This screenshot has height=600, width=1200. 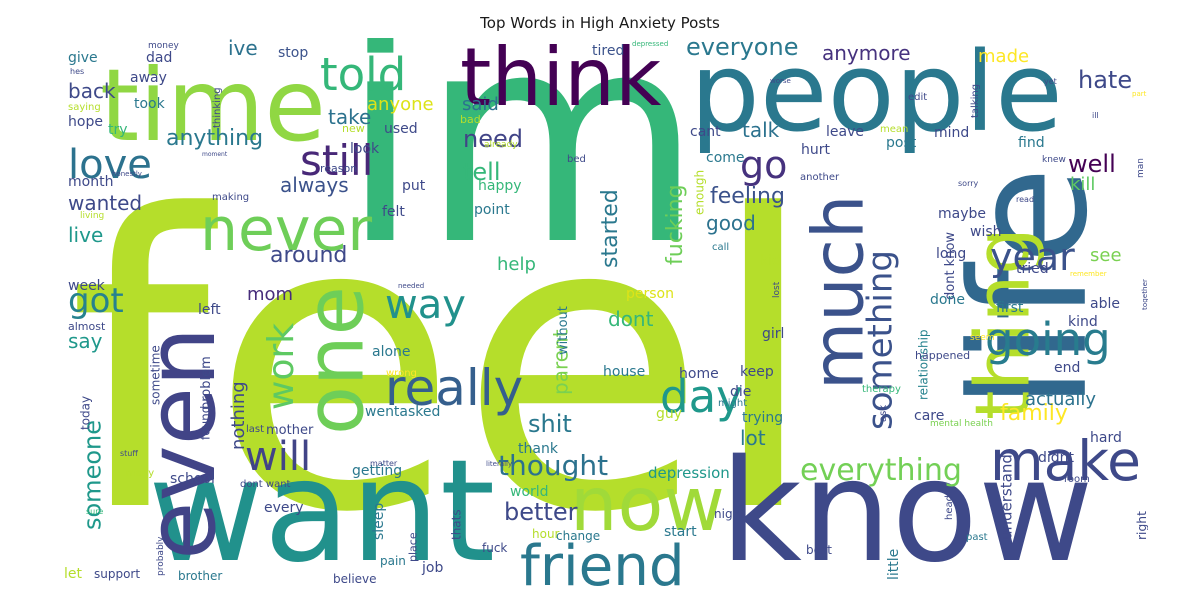 What do you see at coordinates (379, 521) in the screenshot?
I see `word-sleep: sleep` at bounding box center [379, 521].